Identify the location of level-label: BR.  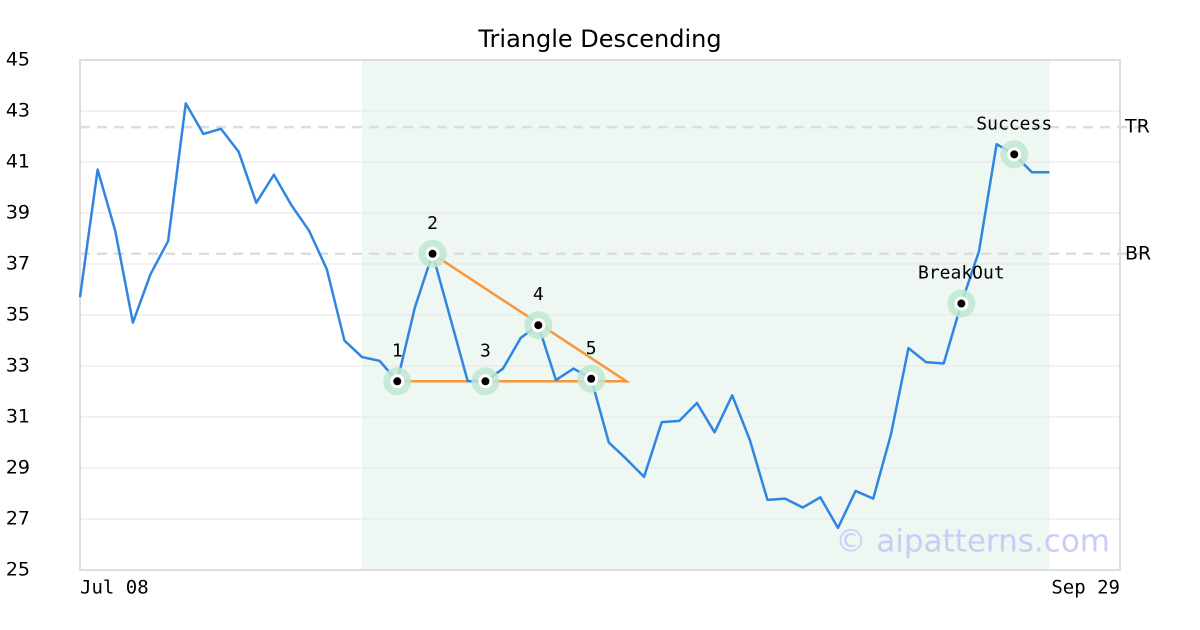
(1138, 253).